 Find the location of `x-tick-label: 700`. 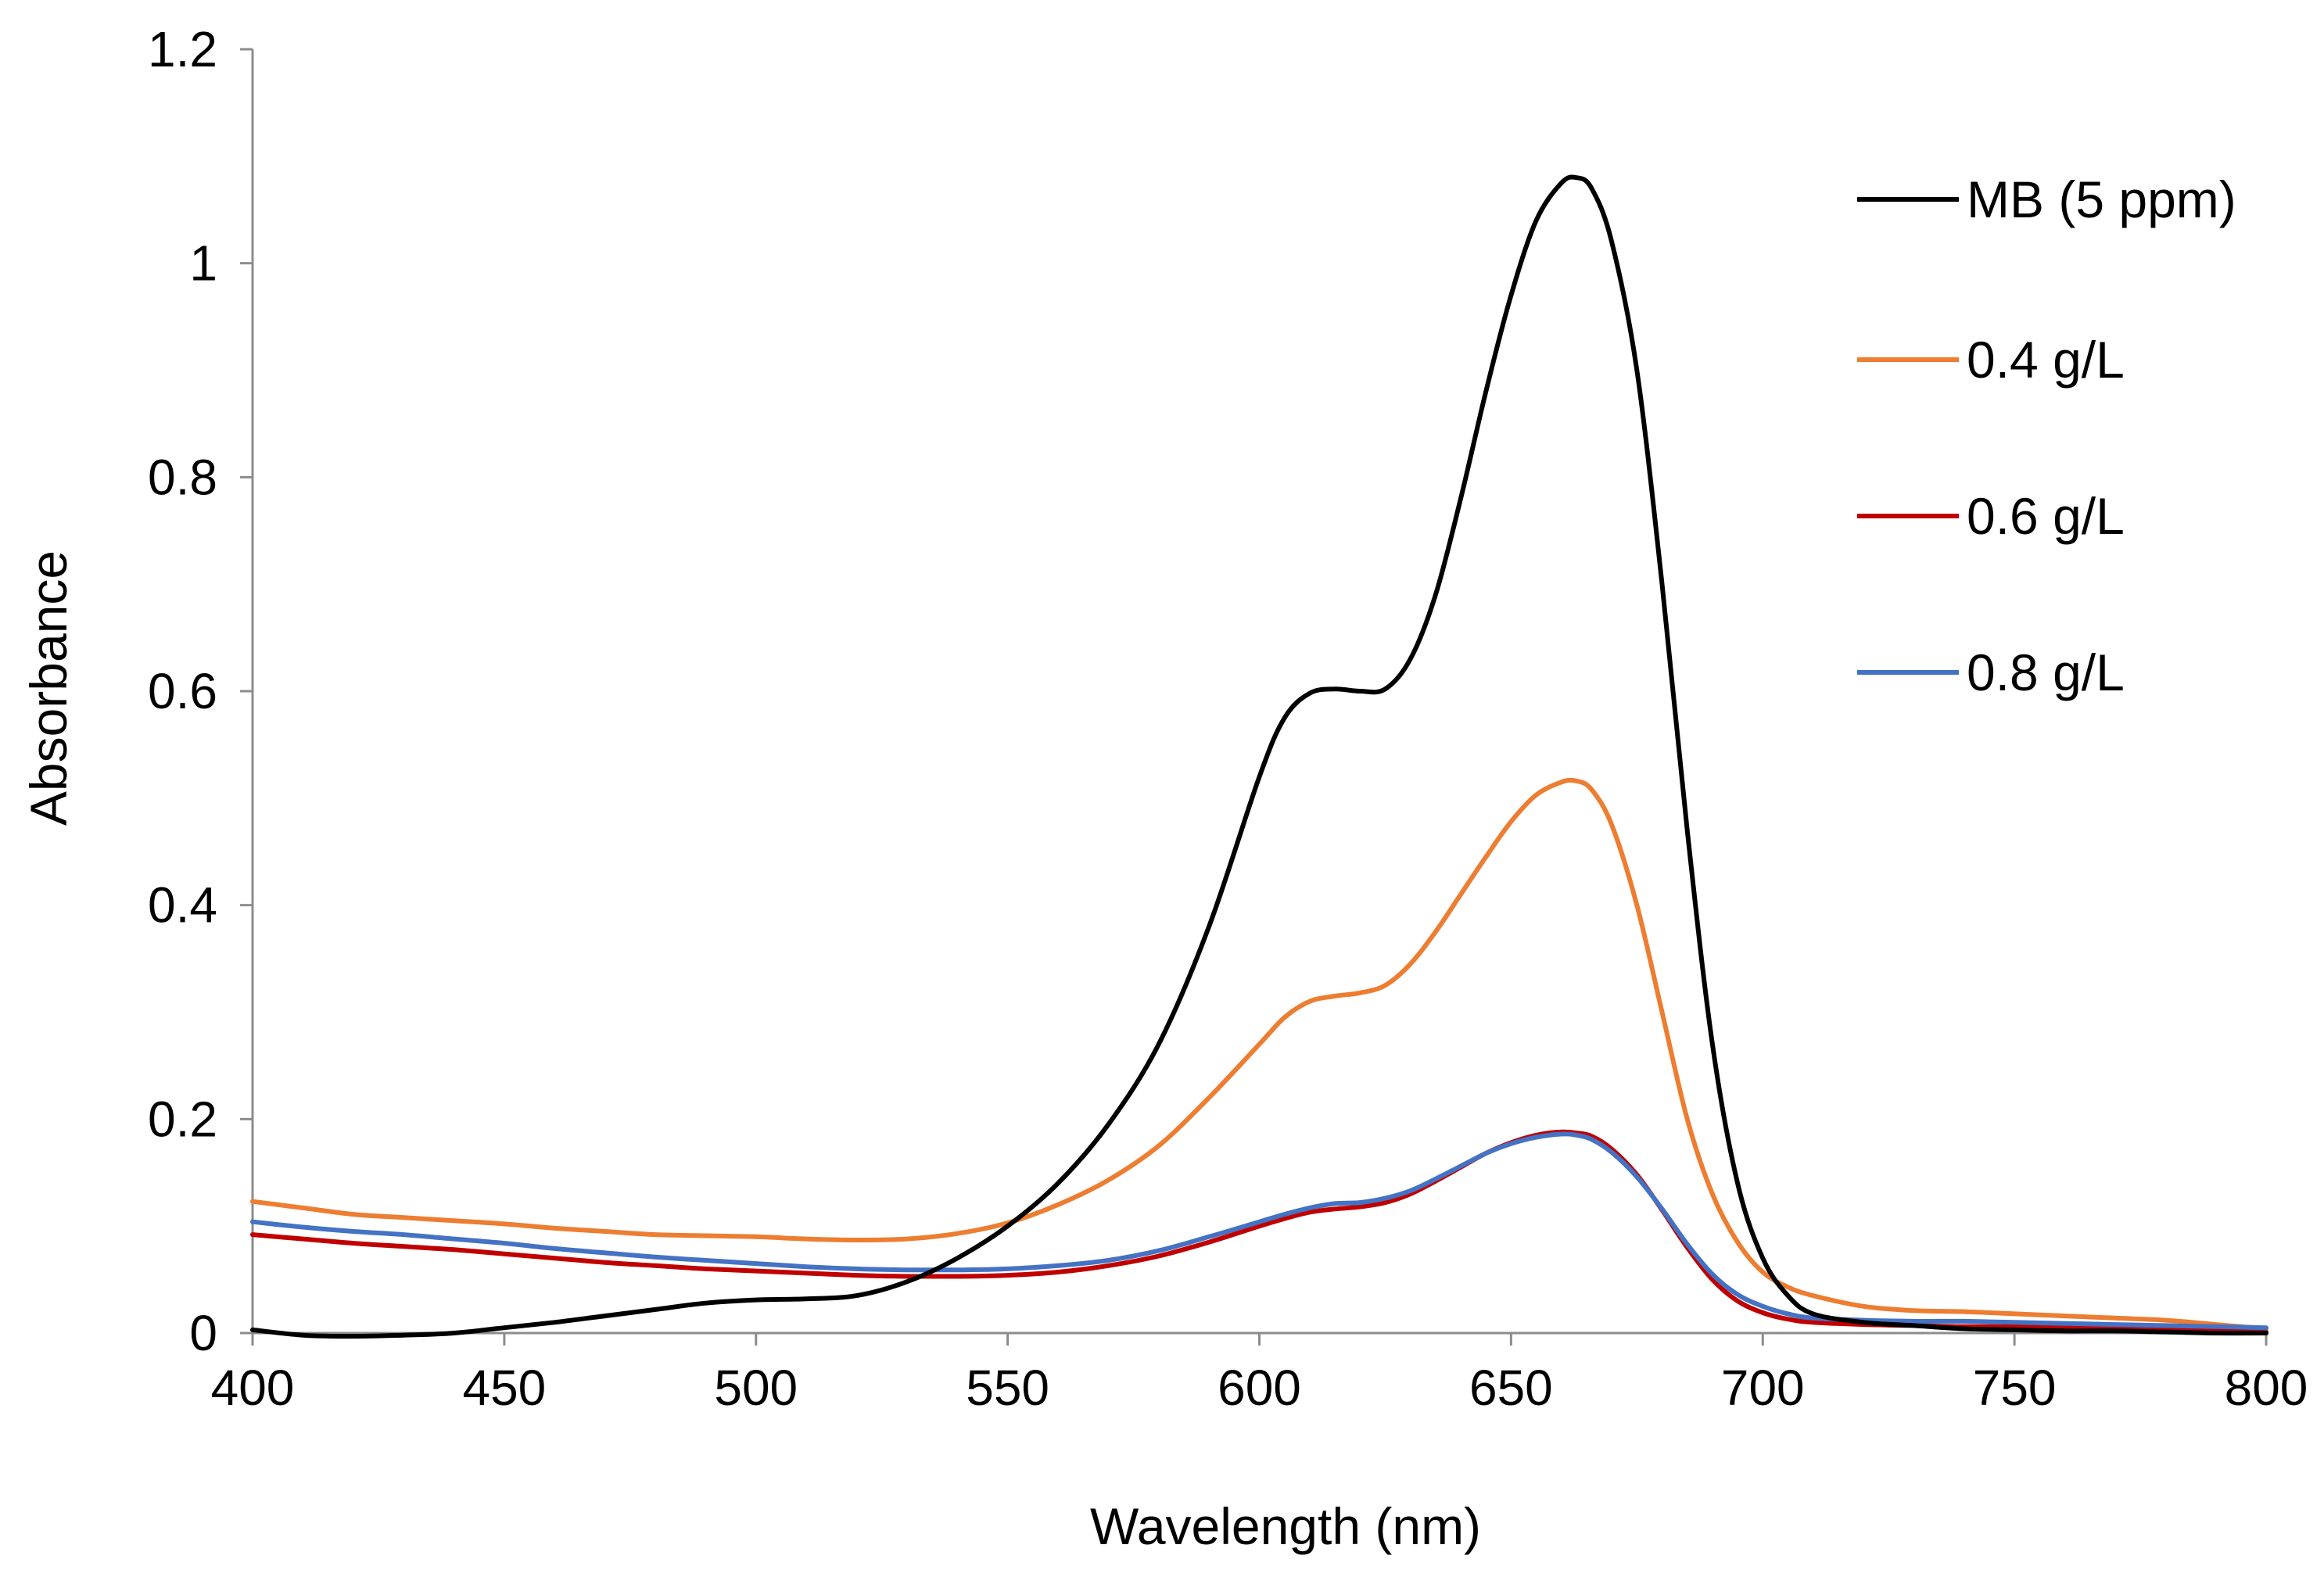

x-tick-label: 700 is located at coordinates (1763, 1388).